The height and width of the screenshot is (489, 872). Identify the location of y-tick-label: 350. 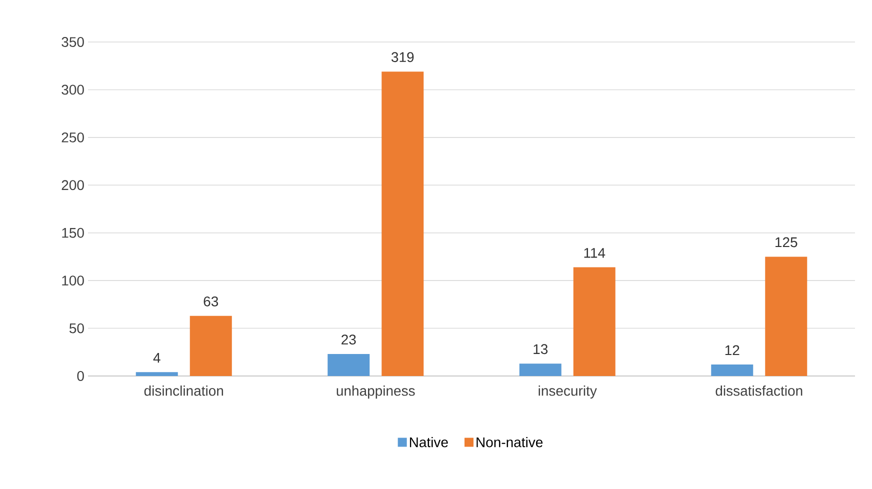
(73, 42).